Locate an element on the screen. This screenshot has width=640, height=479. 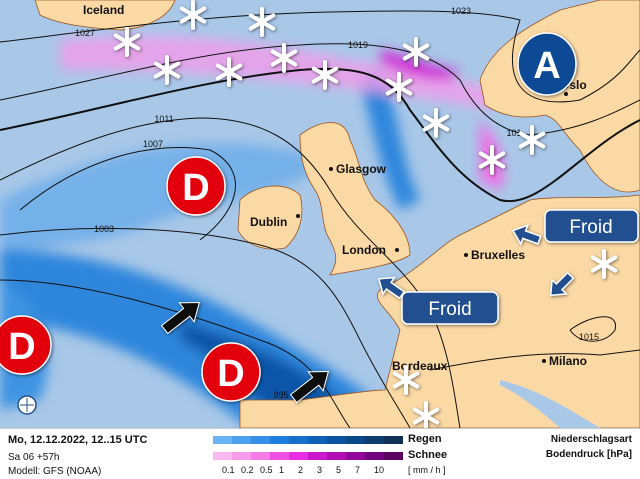
globe-icon is located at coordinates (27, 405).